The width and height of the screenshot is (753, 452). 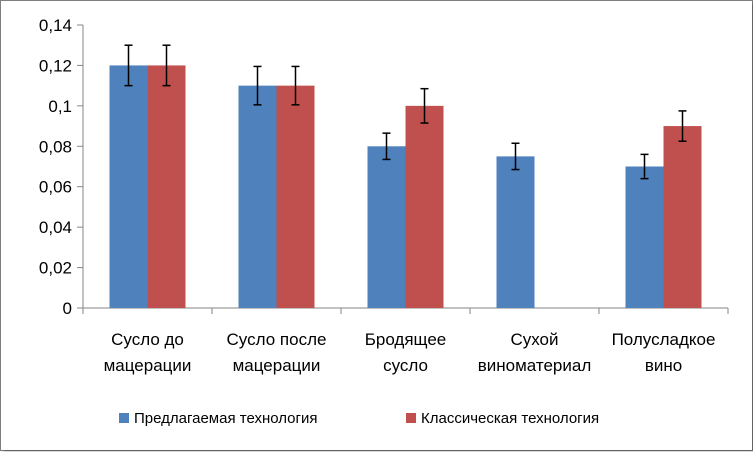 What do you see at coordinates (55, 65) in the screenshot?
I see `y-tick-label: 0,12` at bounding box center [55, 65].